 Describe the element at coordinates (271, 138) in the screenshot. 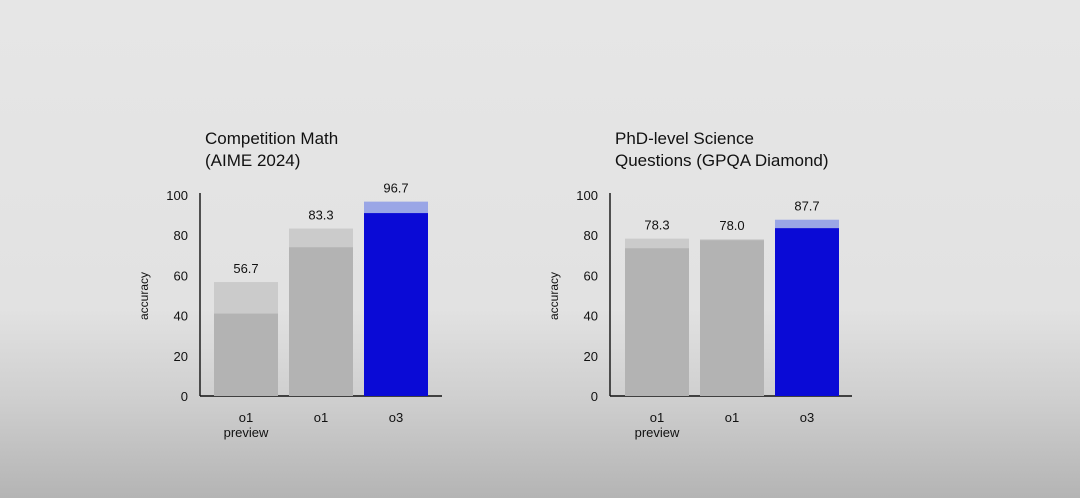

I see `chart-title-line: Competition Math` at that location.